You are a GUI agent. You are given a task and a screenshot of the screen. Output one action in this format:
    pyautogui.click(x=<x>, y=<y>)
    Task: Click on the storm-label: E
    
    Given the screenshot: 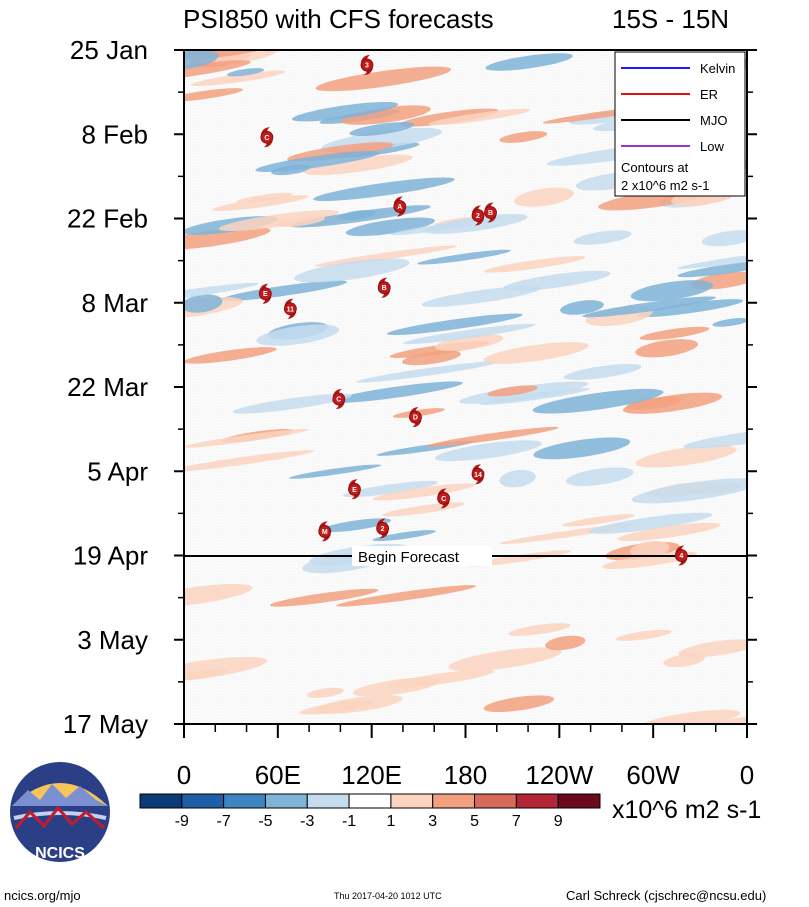 What is the action you would take?
    pyautogui.click(x=354, y=490)
    